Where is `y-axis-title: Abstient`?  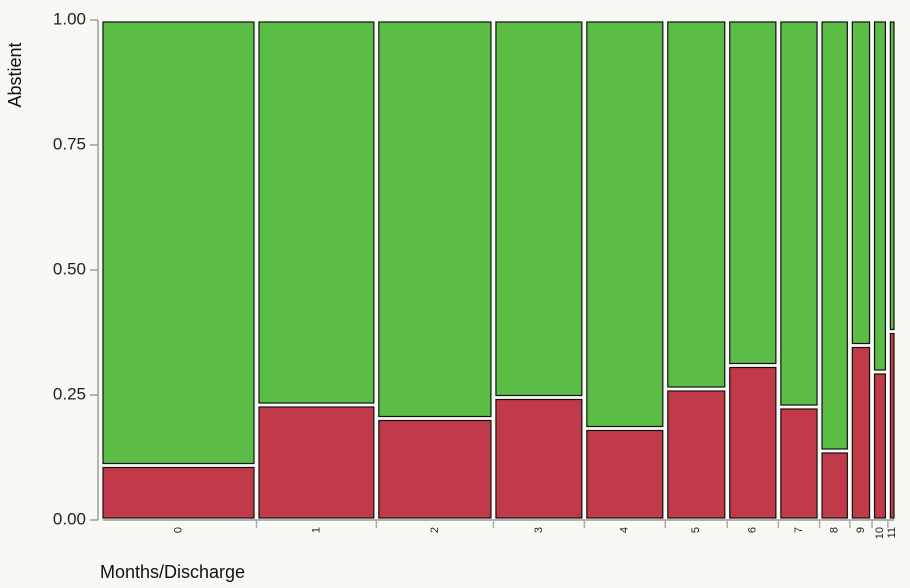
y-axis-title: Abstient is located at coordinates (15, 74).